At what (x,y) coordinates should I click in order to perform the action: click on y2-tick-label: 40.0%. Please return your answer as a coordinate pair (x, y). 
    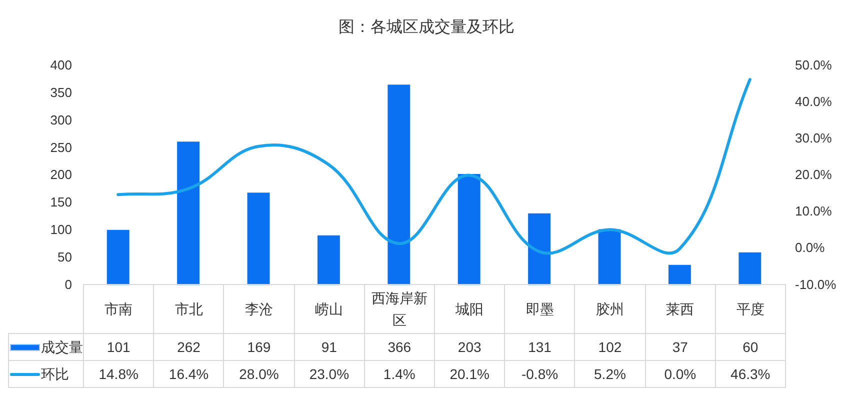
    Looking at the image, I should click on (813, 102).